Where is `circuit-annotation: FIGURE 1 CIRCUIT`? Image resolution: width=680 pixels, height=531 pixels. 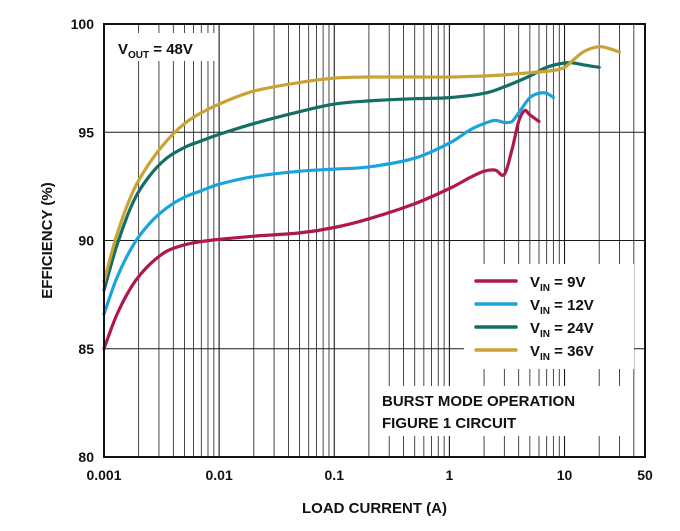
circuit-annotation: FIGURE 1 CIRCUIT is located at coordinates (449, 423).